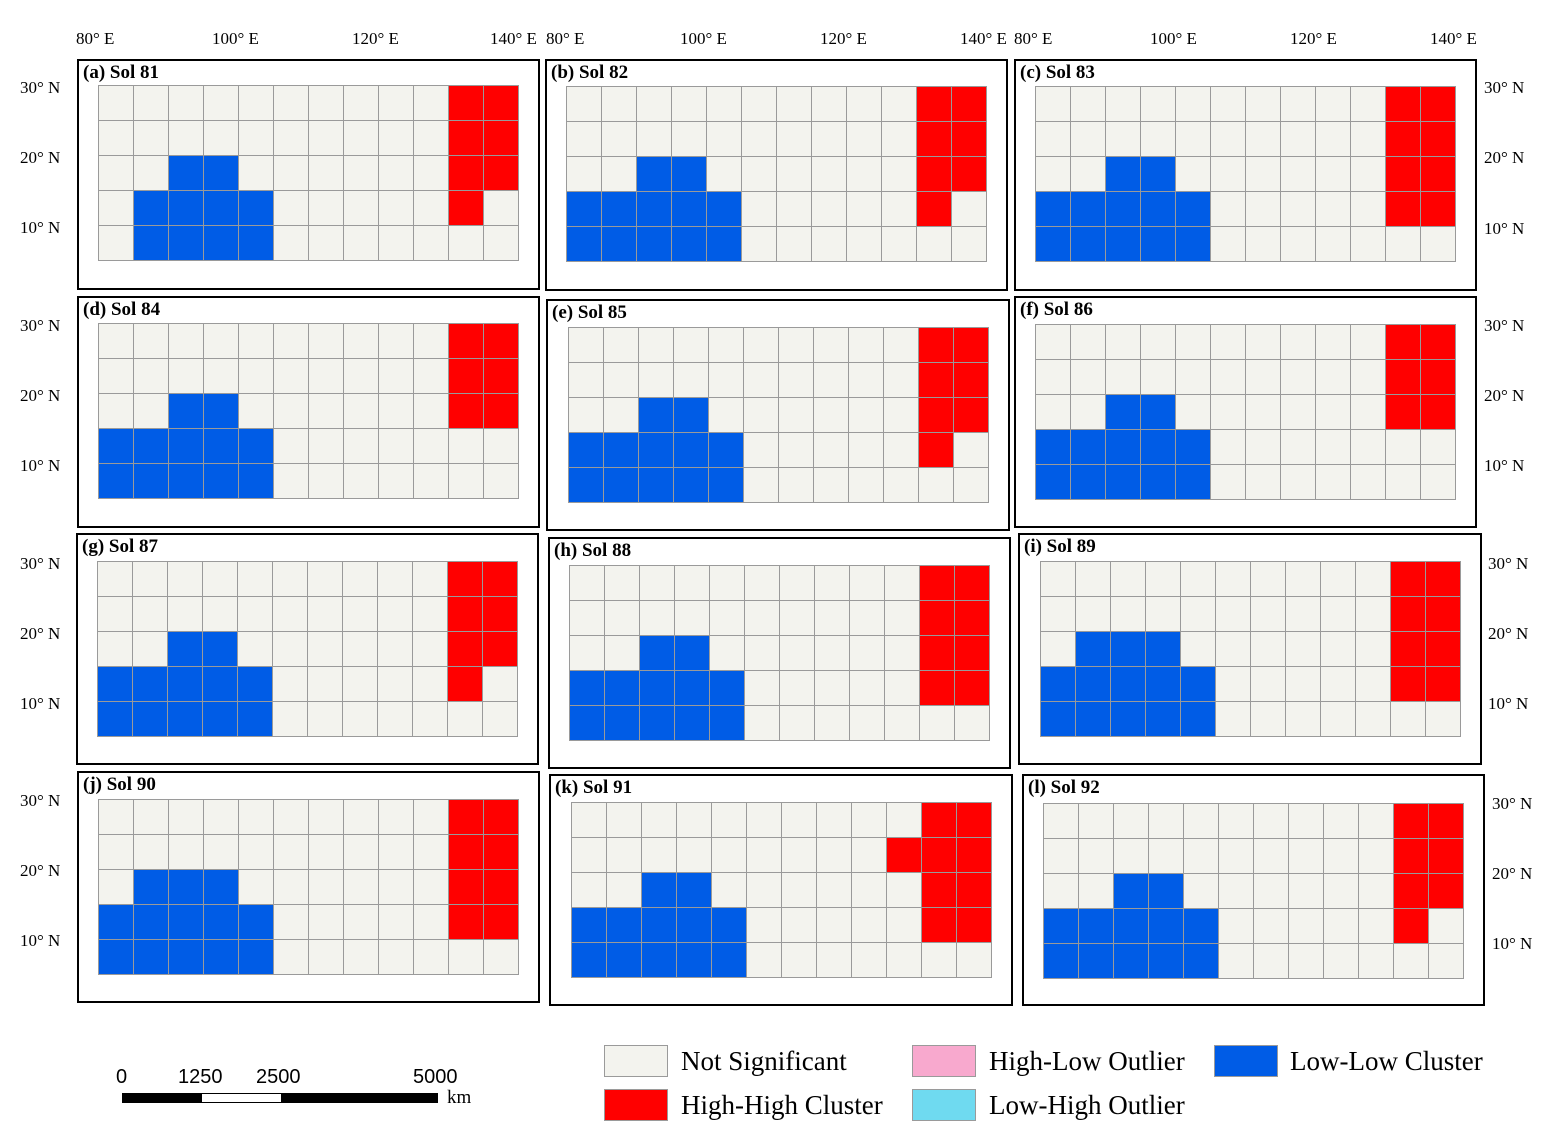 Image resolution: width=1558 pixels, height=1139 pixels. Describe the element at coordinates (1173, 38) in the screenshot. I see `lon-label: 100° E` at that location.